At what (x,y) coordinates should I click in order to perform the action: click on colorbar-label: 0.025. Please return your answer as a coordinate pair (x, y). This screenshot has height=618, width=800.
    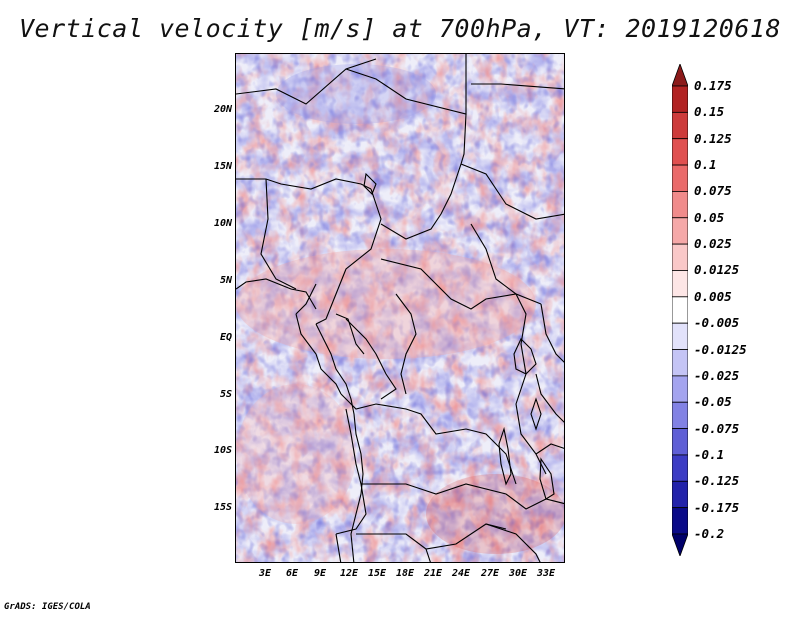
    Looking at the image, I should click on (713, 244).